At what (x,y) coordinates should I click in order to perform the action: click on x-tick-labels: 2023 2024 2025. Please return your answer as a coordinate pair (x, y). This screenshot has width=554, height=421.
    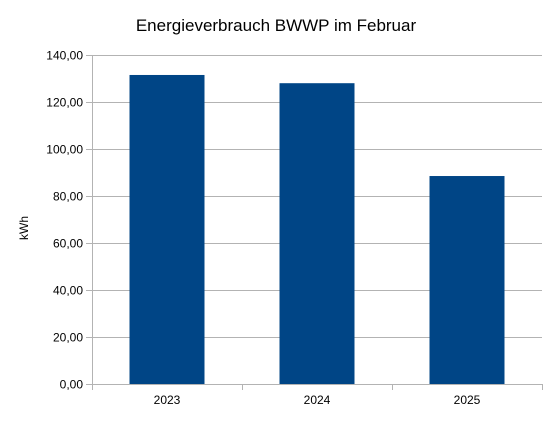
    Looking at the image, I should click on (317, 400).